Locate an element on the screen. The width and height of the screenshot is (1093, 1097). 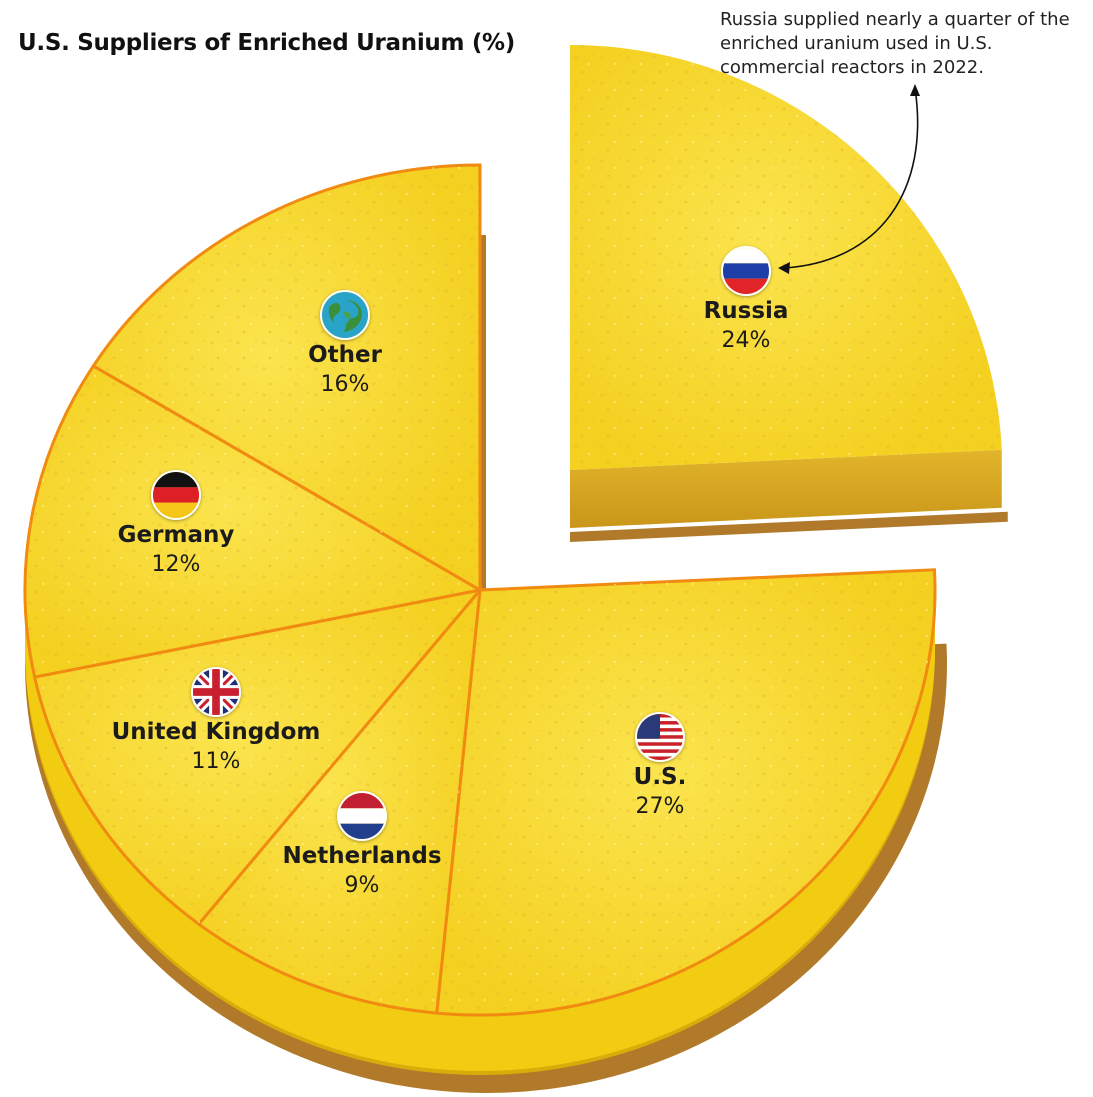
germany-flag-icon is located at coordinates (176, 495).